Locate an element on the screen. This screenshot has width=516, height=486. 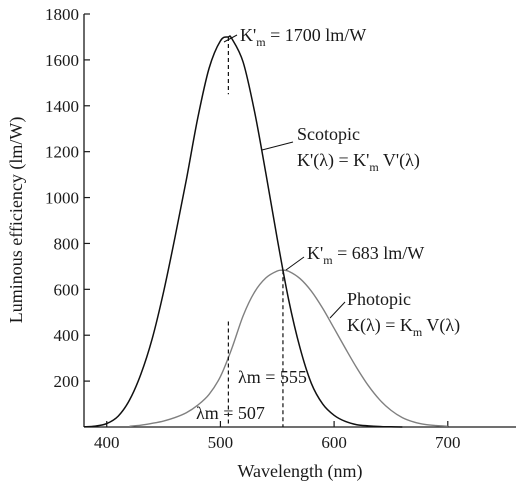
scotopic-formula: K'(λ) = K'm V'(λ) is located at coordinates (358, 162).